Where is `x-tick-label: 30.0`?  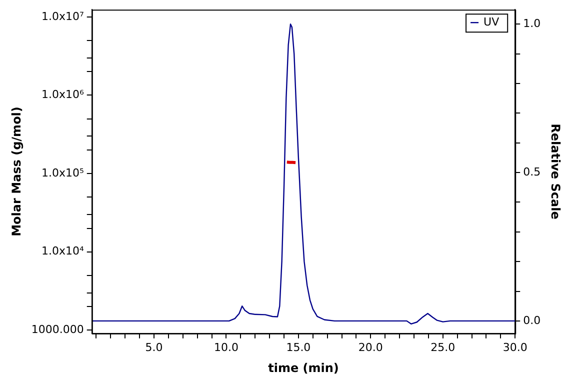
x-tick-label: 30.0 is located at coordinates (515, 347).